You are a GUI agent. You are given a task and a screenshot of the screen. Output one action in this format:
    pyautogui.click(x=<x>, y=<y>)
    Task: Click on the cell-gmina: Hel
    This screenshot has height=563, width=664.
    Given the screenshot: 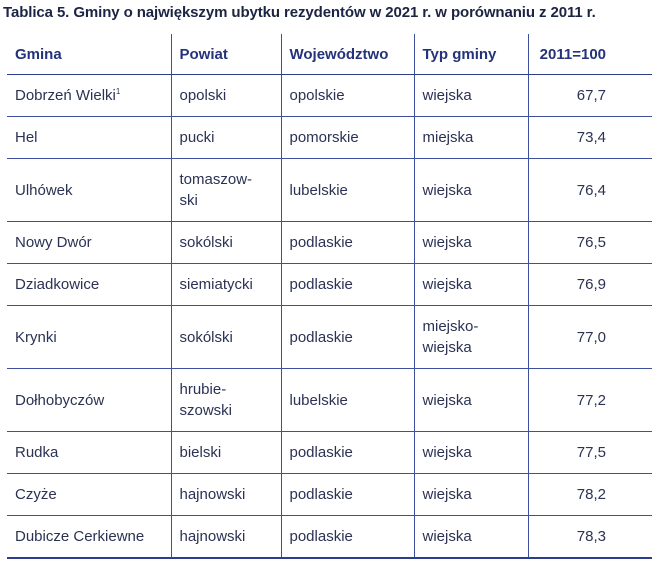 What is the action you would take?
    pyautogui.click(x=89, y=137)
    